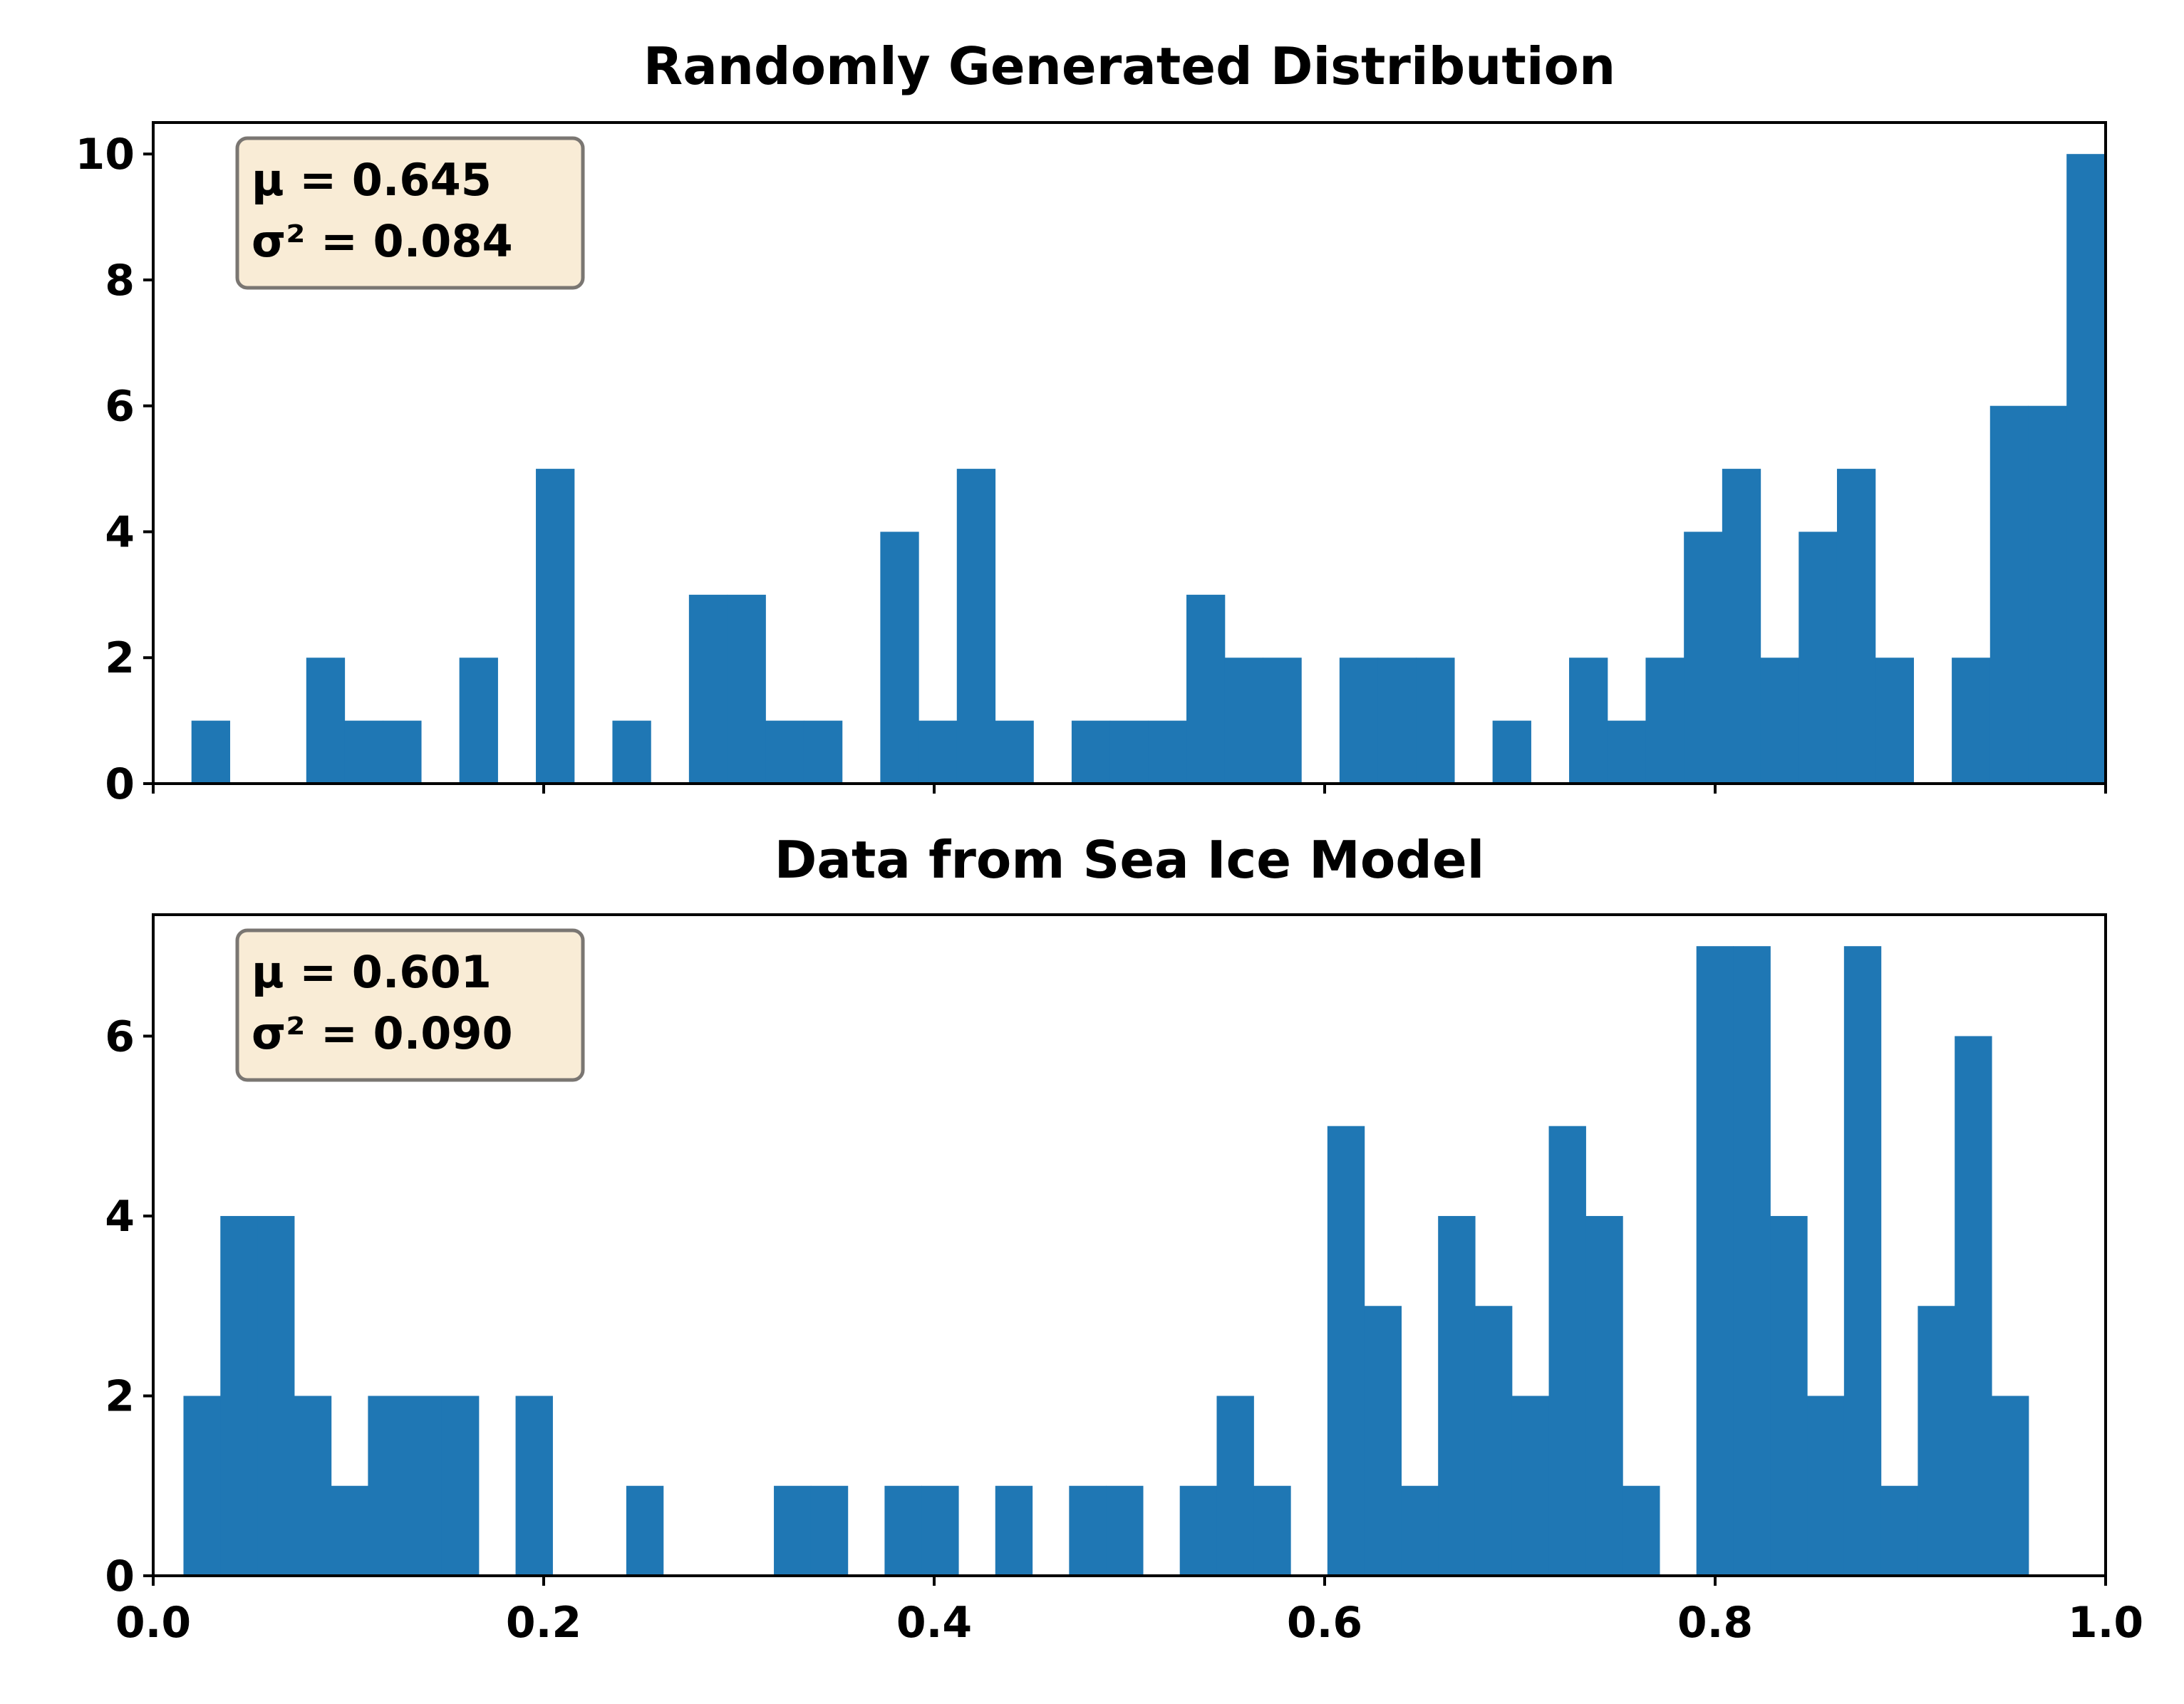 This screenshot has height=1704, width=2184. I want to click on x-tick-label: 0.6, so click(1324, 1623).